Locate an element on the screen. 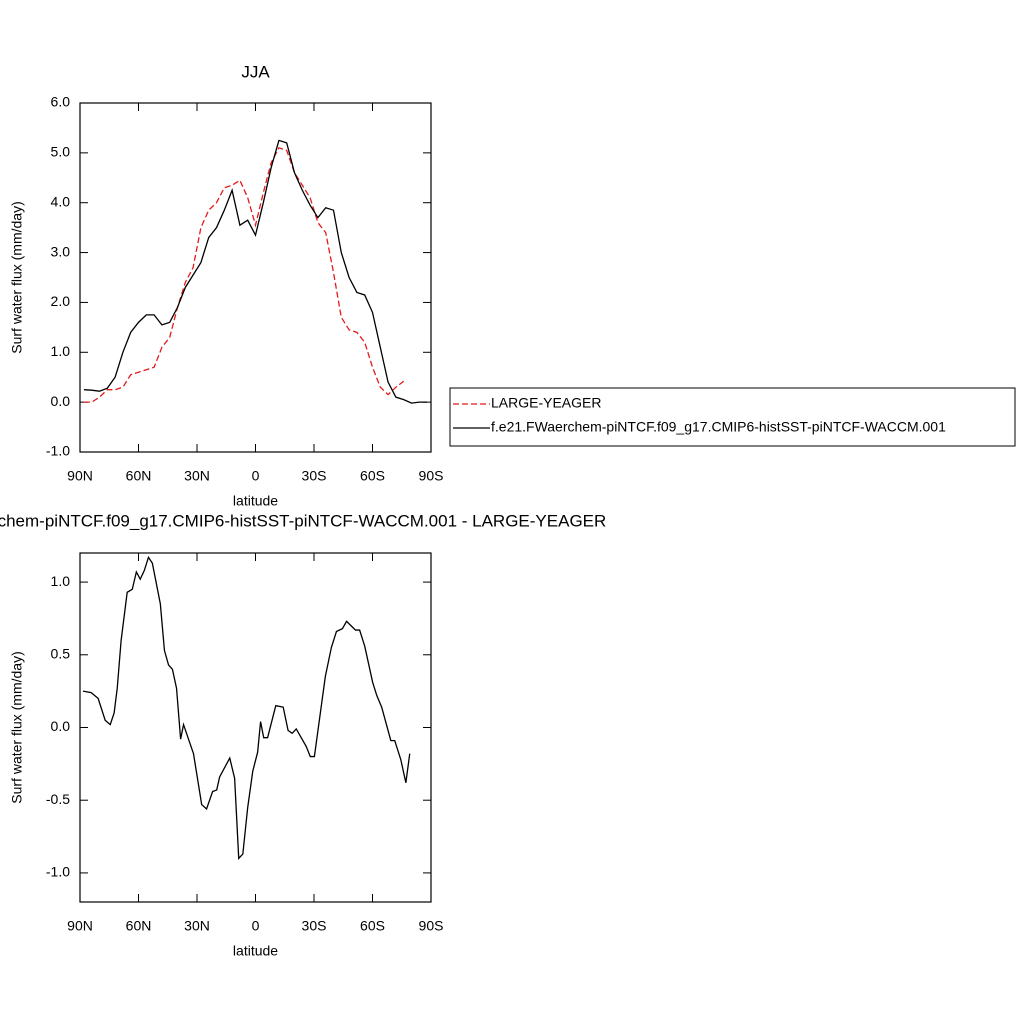 The image size is (1024, 1024). y-tick-label: 3.0 is located at coordinates (61, 251).